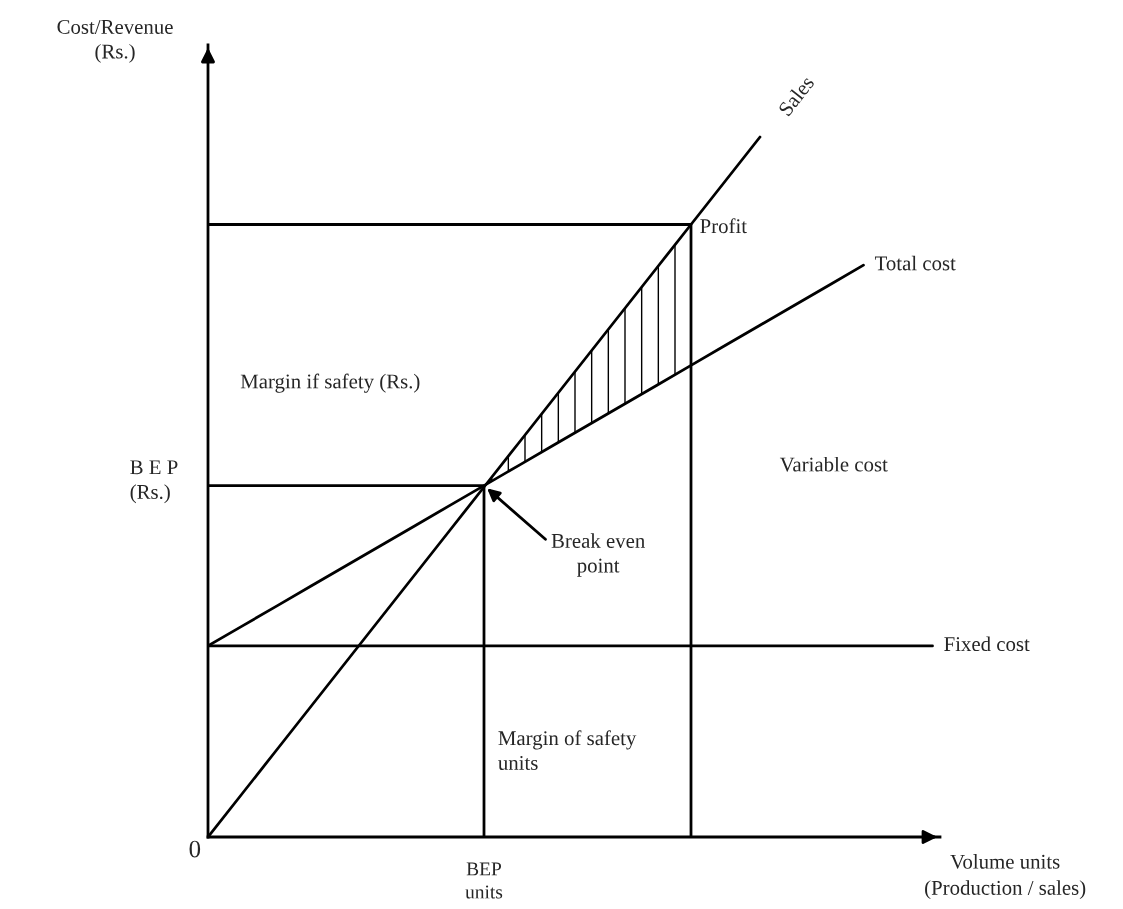 The height and width of the screenshot is (909, 1123). Describe the element at coordinates (723, 226) in the screenshot. I see `annotation: Profit` at that location.